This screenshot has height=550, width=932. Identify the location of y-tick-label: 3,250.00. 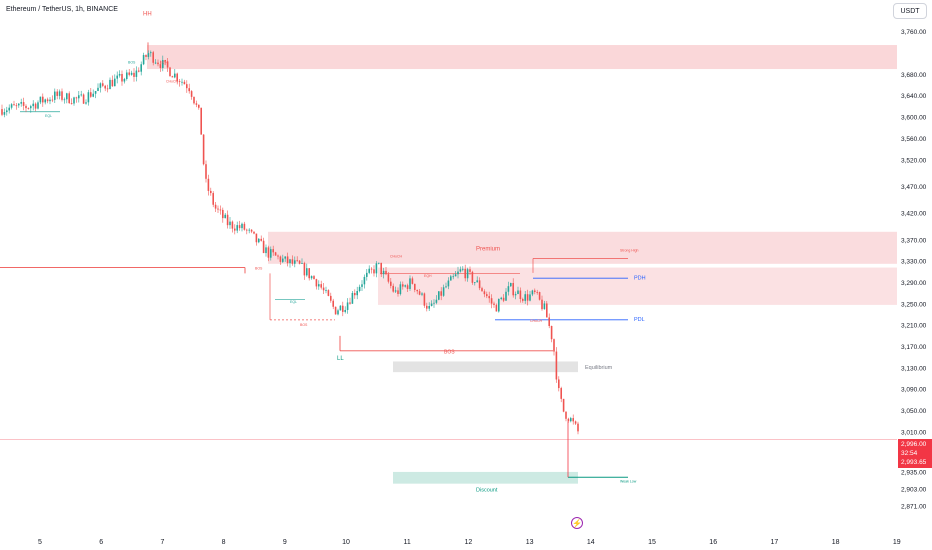
(914, 304).